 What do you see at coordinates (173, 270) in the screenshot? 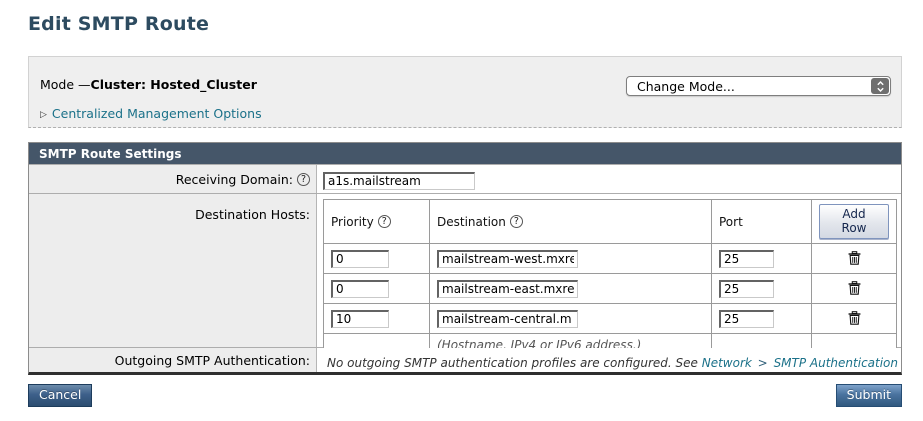
I see `destination-hosts-label-cell: Destination Hosts:` at bounding box center [173, 270].